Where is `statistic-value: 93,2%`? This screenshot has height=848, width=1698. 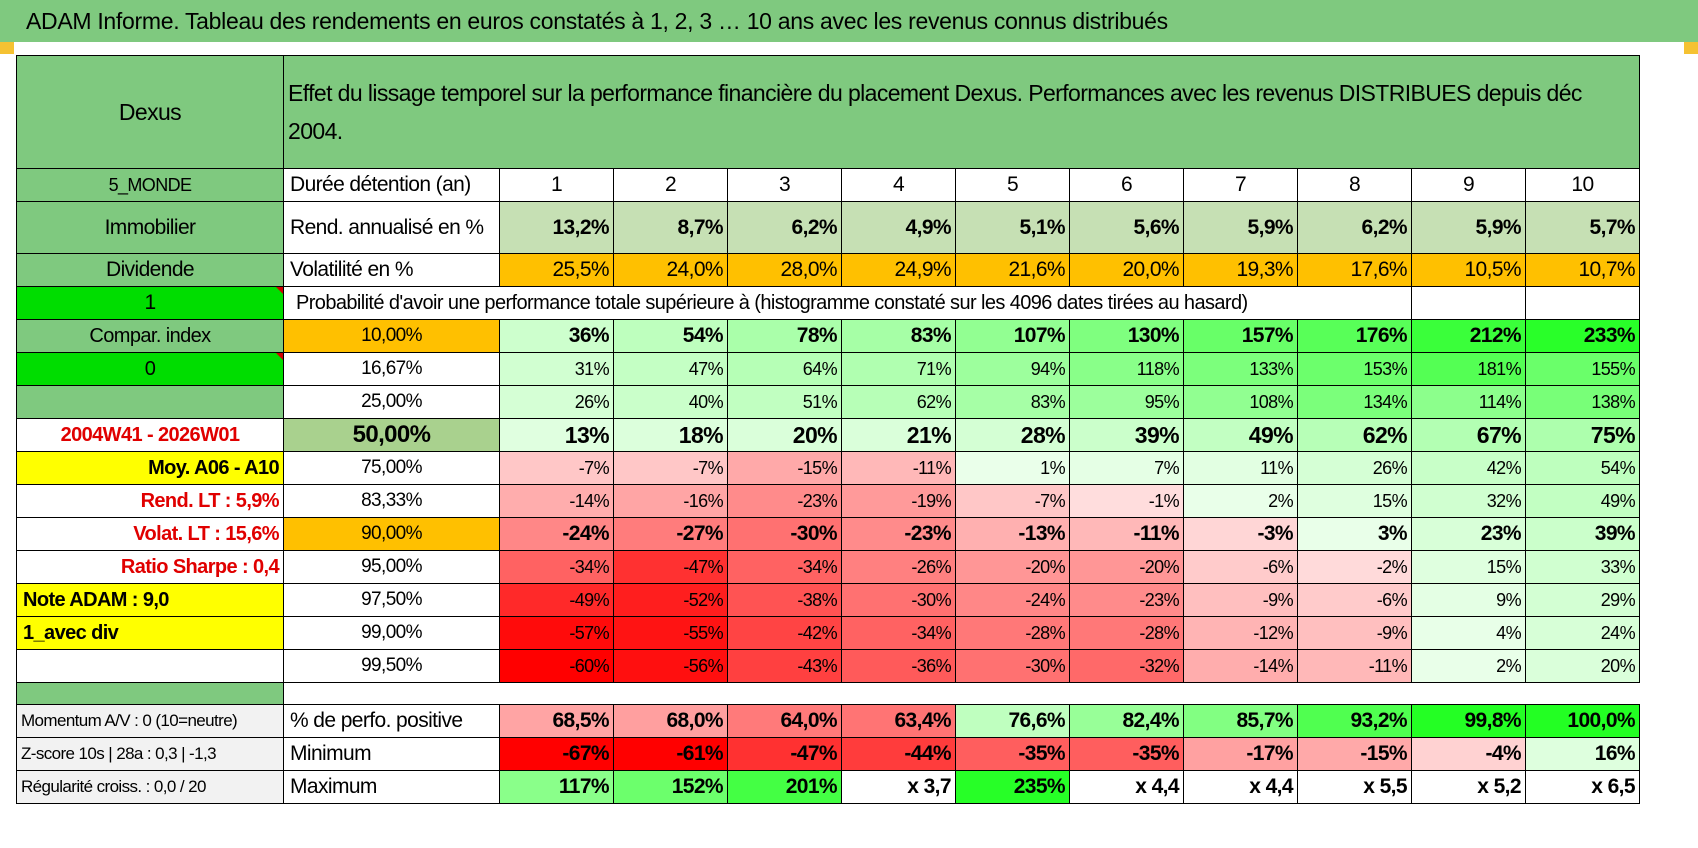 statistic-value: 93,2% is located at coordinates (1354, 721).